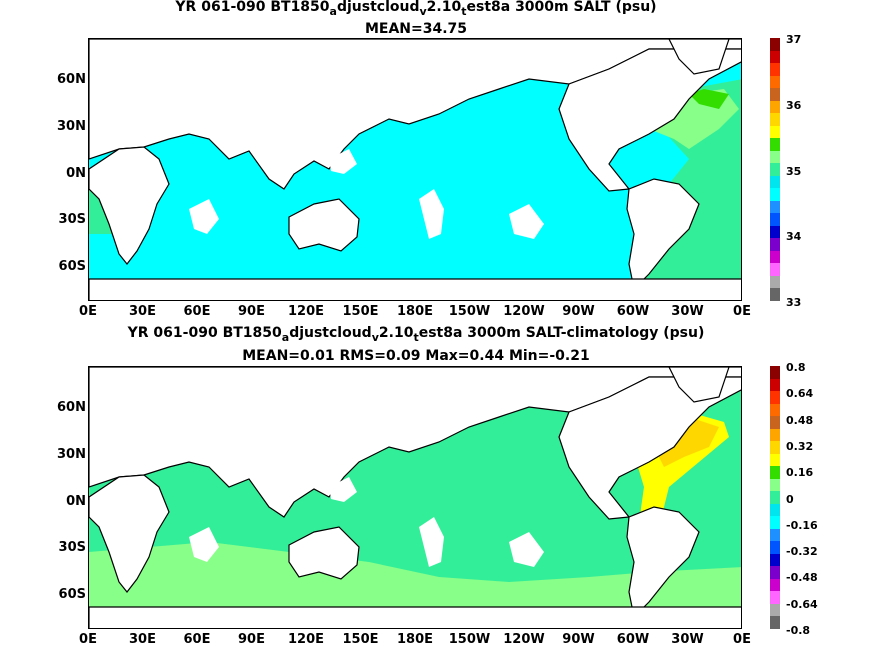 The image size is (875, 656). Describe the element at coordinates (800, 446) in the screenshot. I see `colorbar-label: 0.32` at that location.